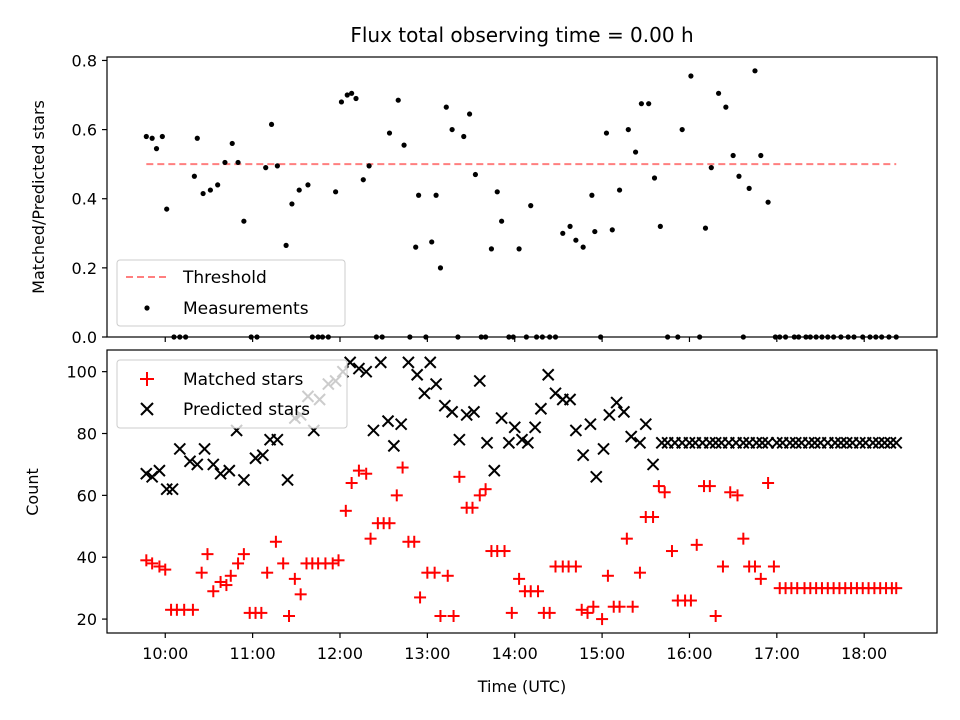  What do you see at coordinates (231, 293) in the screenshot?
I see `top-legend: Threshold Measurements` at bounding box center [231, 293].